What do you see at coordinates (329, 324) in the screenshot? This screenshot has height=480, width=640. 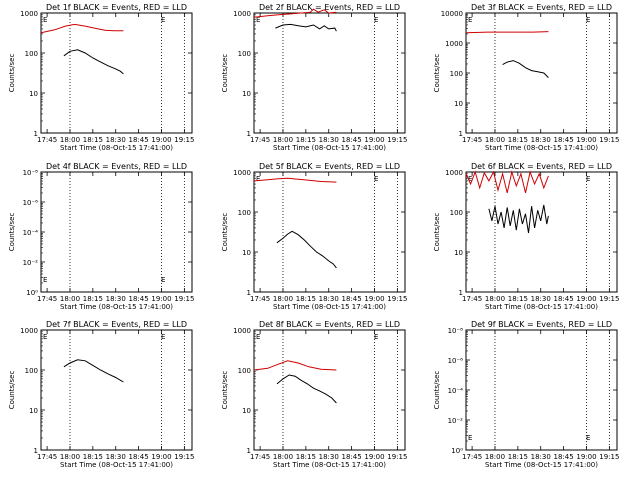 I see `panel-title: Det 8f BLACK = Events, RED = LLD` at bounding box center [329, 324].